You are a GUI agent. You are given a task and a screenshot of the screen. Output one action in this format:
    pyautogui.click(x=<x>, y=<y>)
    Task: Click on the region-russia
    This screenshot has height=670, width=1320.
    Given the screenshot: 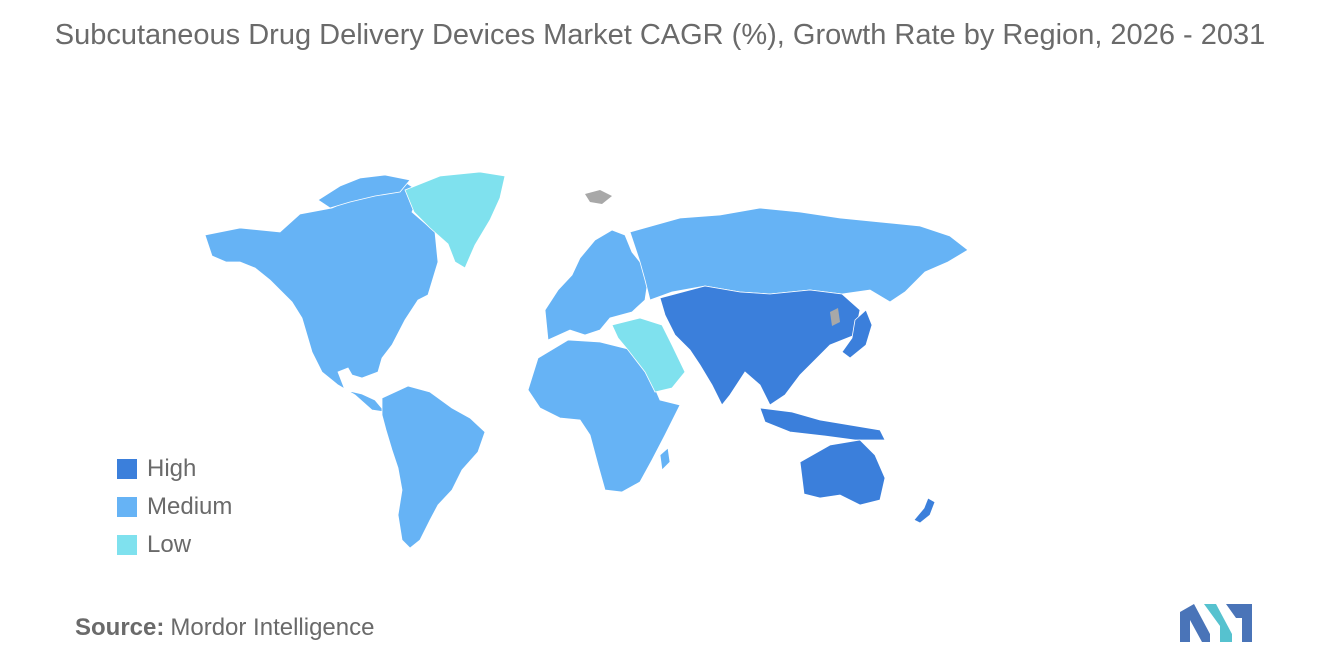 What is the action you would take?
    pyautogui.click(x=799, y=255)
    